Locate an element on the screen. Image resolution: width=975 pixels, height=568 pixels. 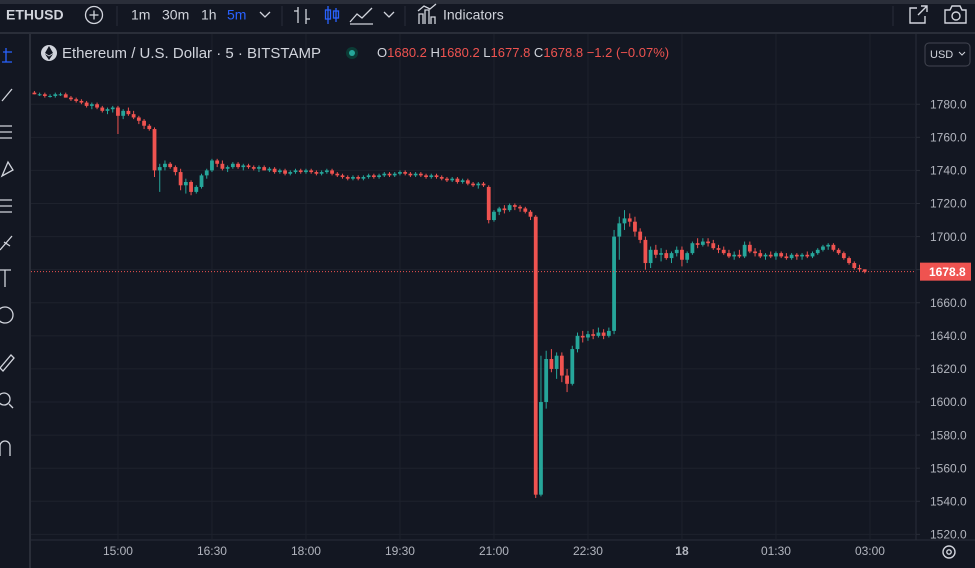
text-tool is located at coordinates (5, 278).